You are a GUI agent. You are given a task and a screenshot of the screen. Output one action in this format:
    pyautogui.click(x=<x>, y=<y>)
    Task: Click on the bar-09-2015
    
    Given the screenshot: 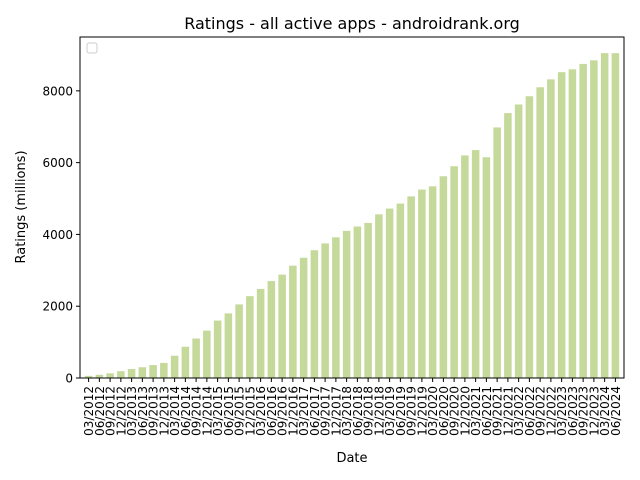 What is the action you would take?
    pyautogui.click(x=239, y=341)
    